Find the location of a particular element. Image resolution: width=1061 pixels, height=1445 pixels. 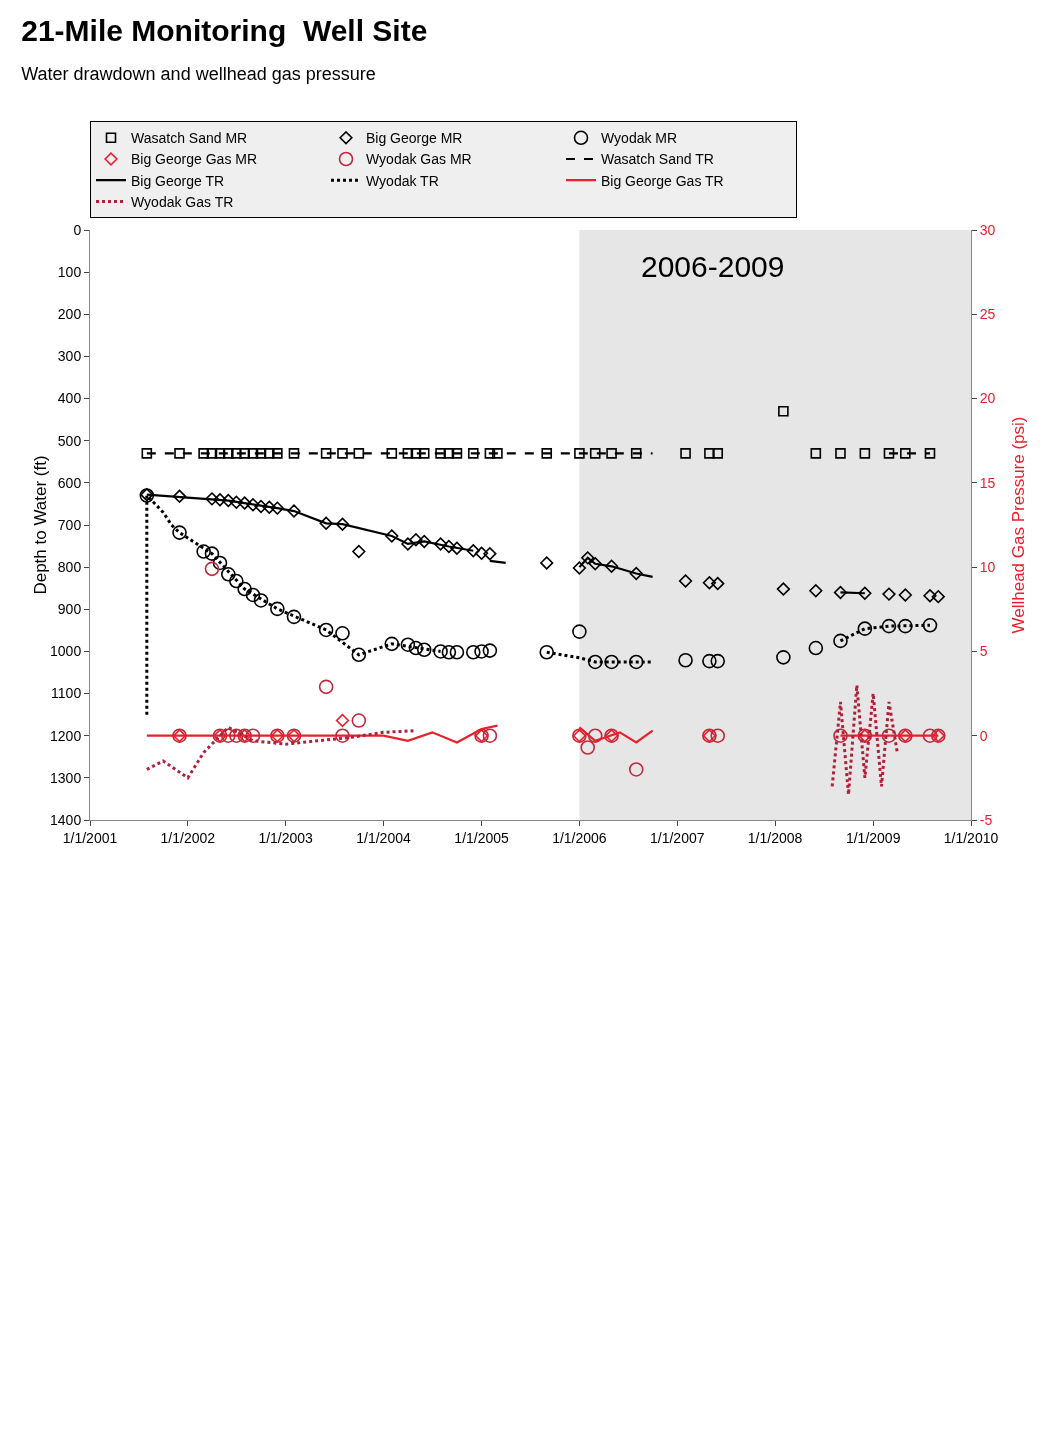

y-tick-label: 100 is located at coordinates (69, 272).